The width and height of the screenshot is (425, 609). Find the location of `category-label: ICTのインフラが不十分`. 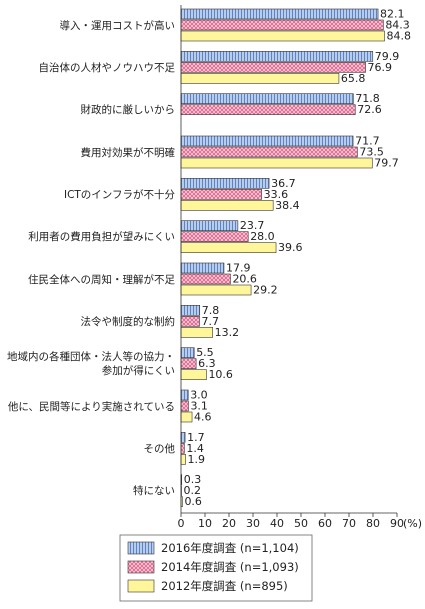

category-label: ICTのインフラが不十分 is located at coordinates (119, 194).